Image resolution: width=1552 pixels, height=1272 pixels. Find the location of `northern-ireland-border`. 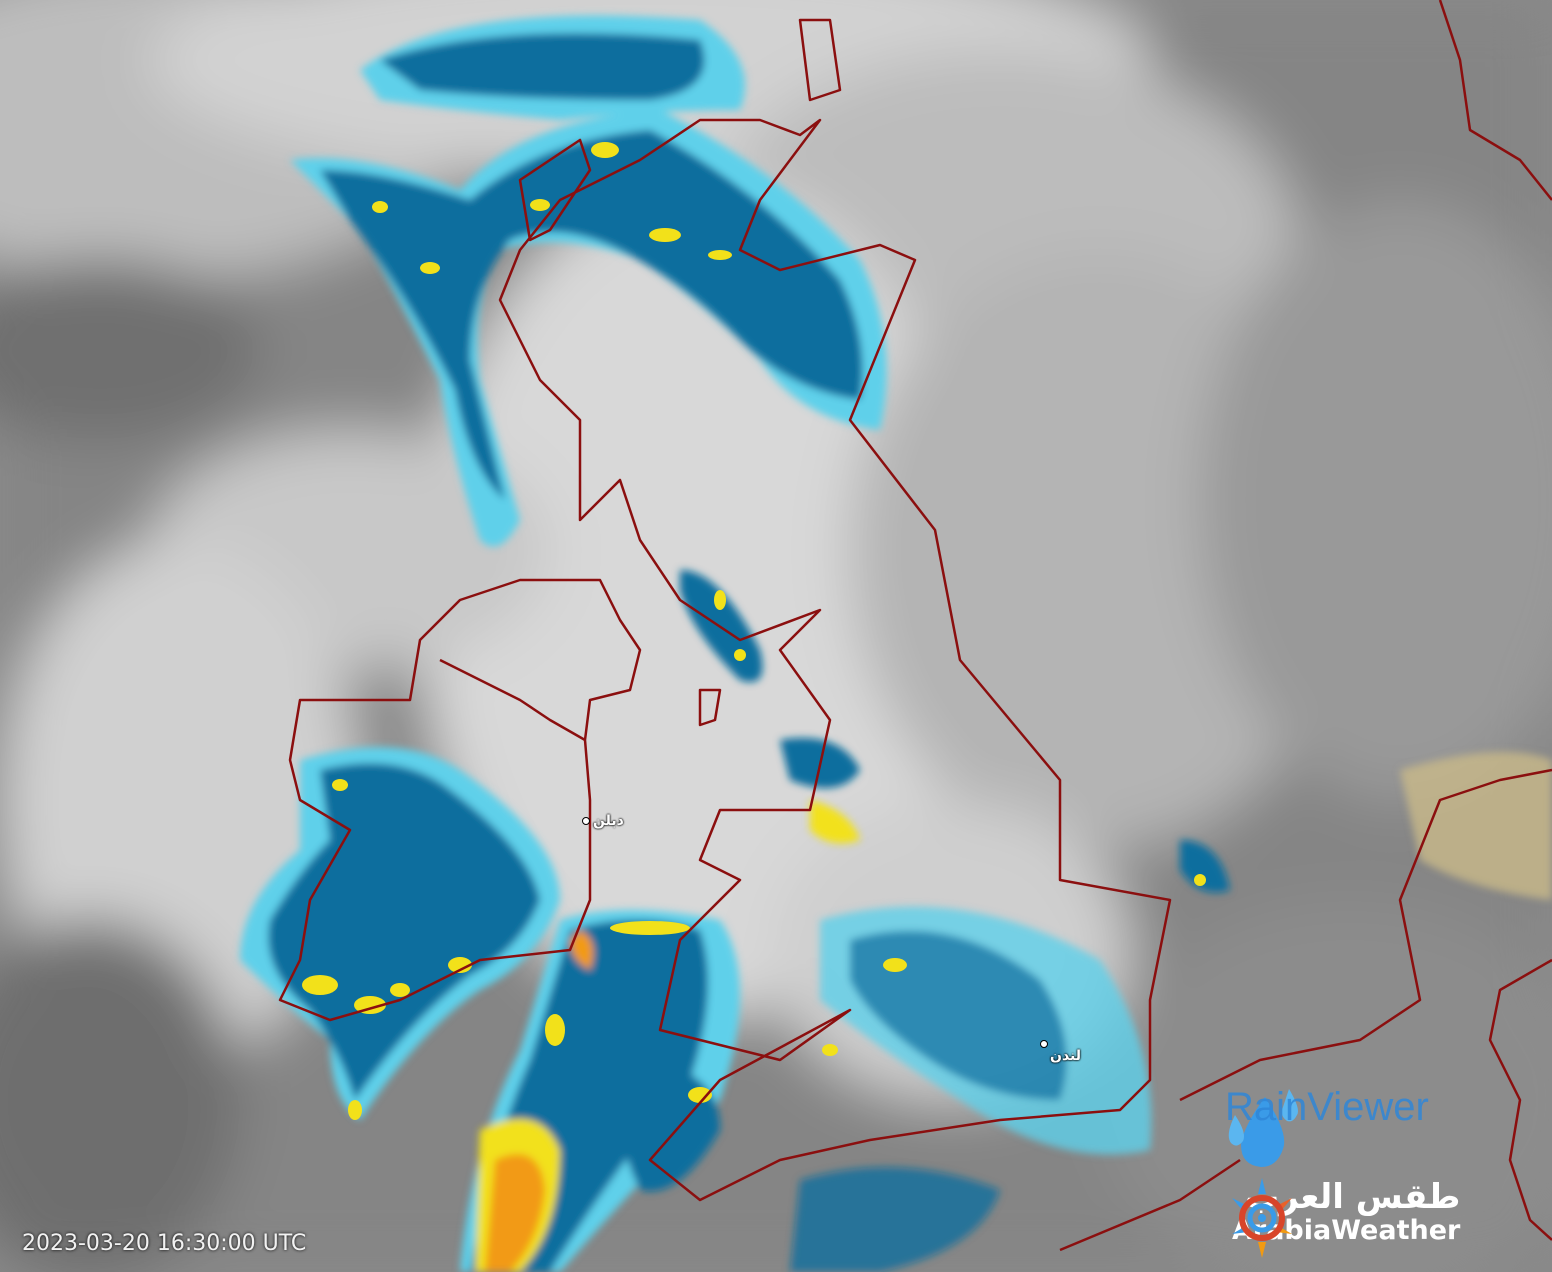

northern-ireland-border is located at coordinates (512, 700).